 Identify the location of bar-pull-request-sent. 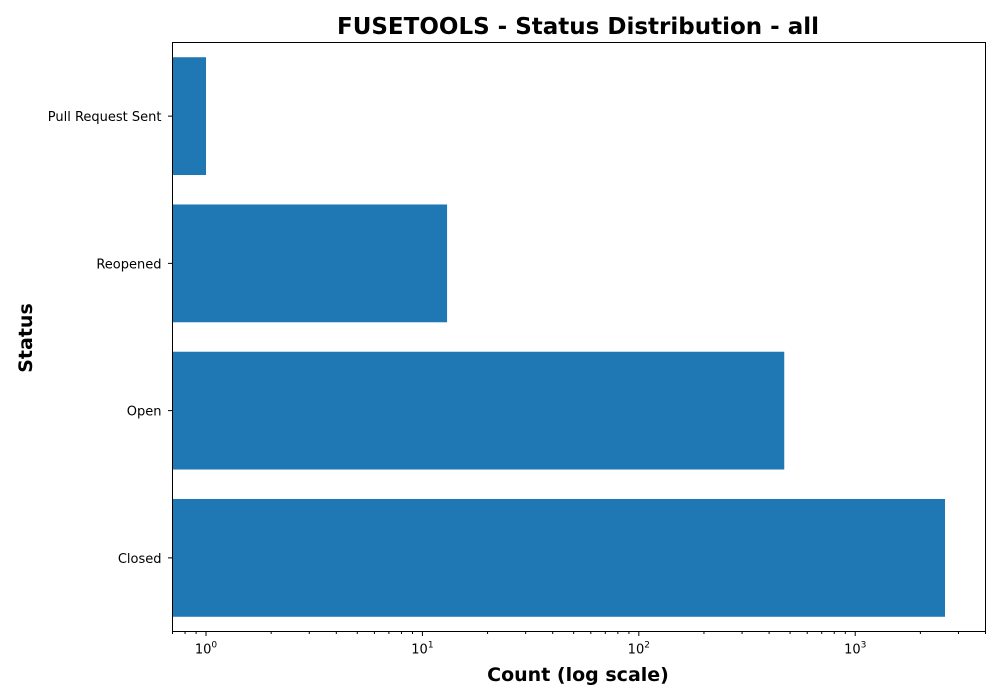
(189, 116).